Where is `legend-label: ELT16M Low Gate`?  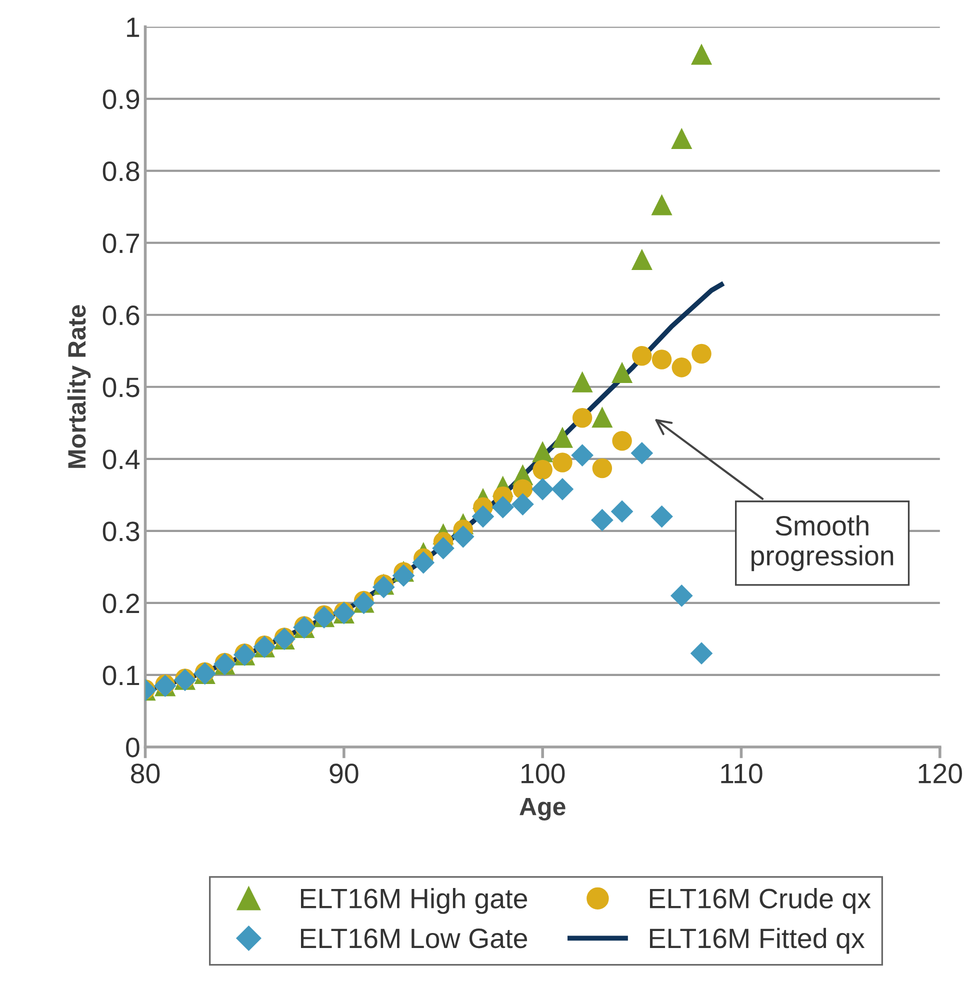 legend-label: ELT16M Low Gate is located at coordinates (414, 938).